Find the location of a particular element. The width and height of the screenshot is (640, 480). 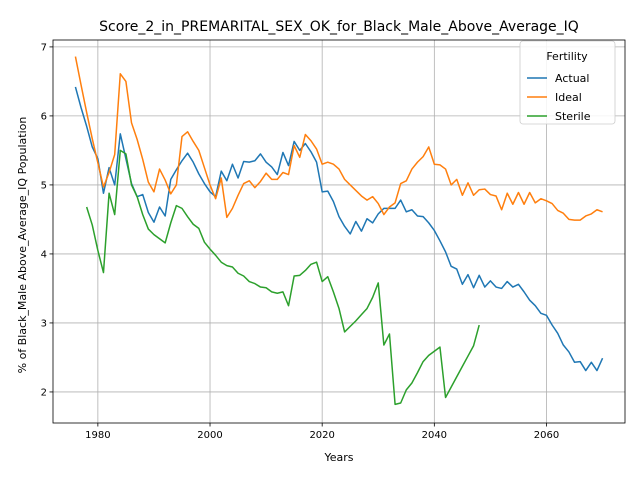

x-tick-label: 2040 is located at coordinates (434, 435).